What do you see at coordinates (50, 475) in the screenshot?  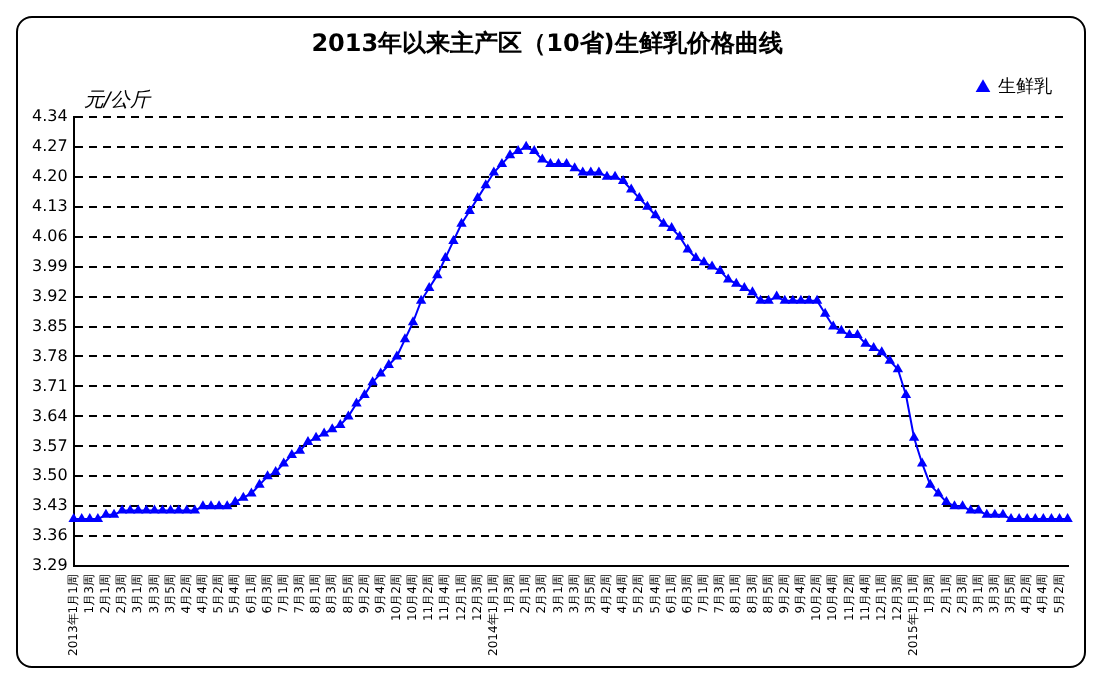 I see `y-tick-label: 3.50` at bounding box center [50, 475].